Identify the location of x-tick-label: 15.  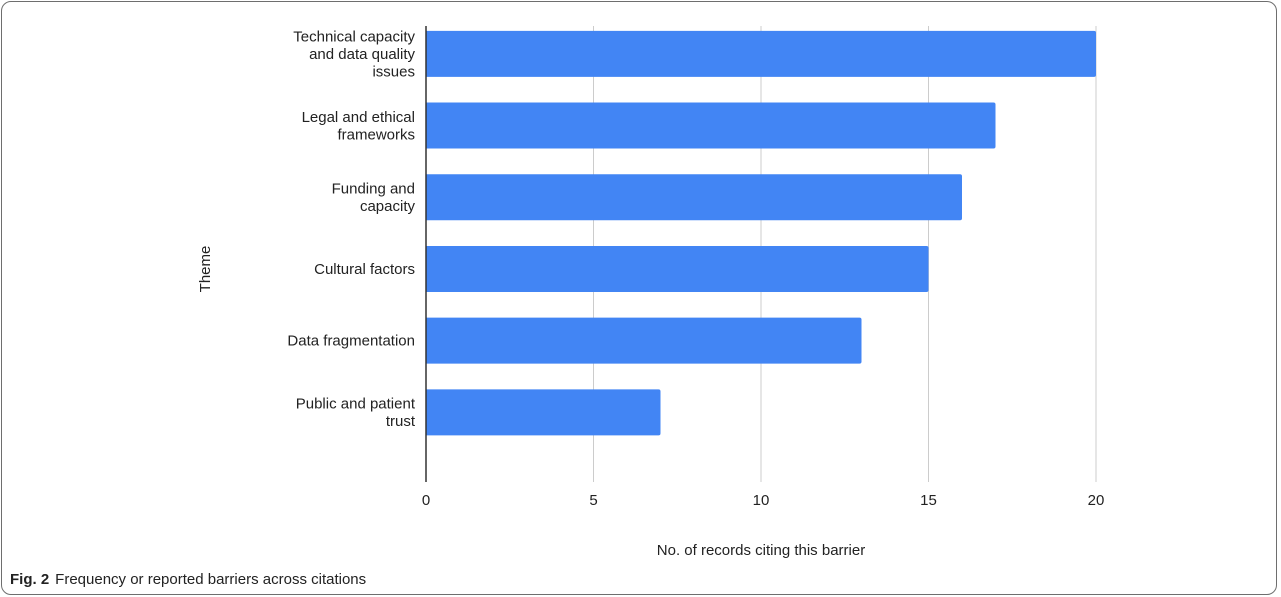
(928, 500).